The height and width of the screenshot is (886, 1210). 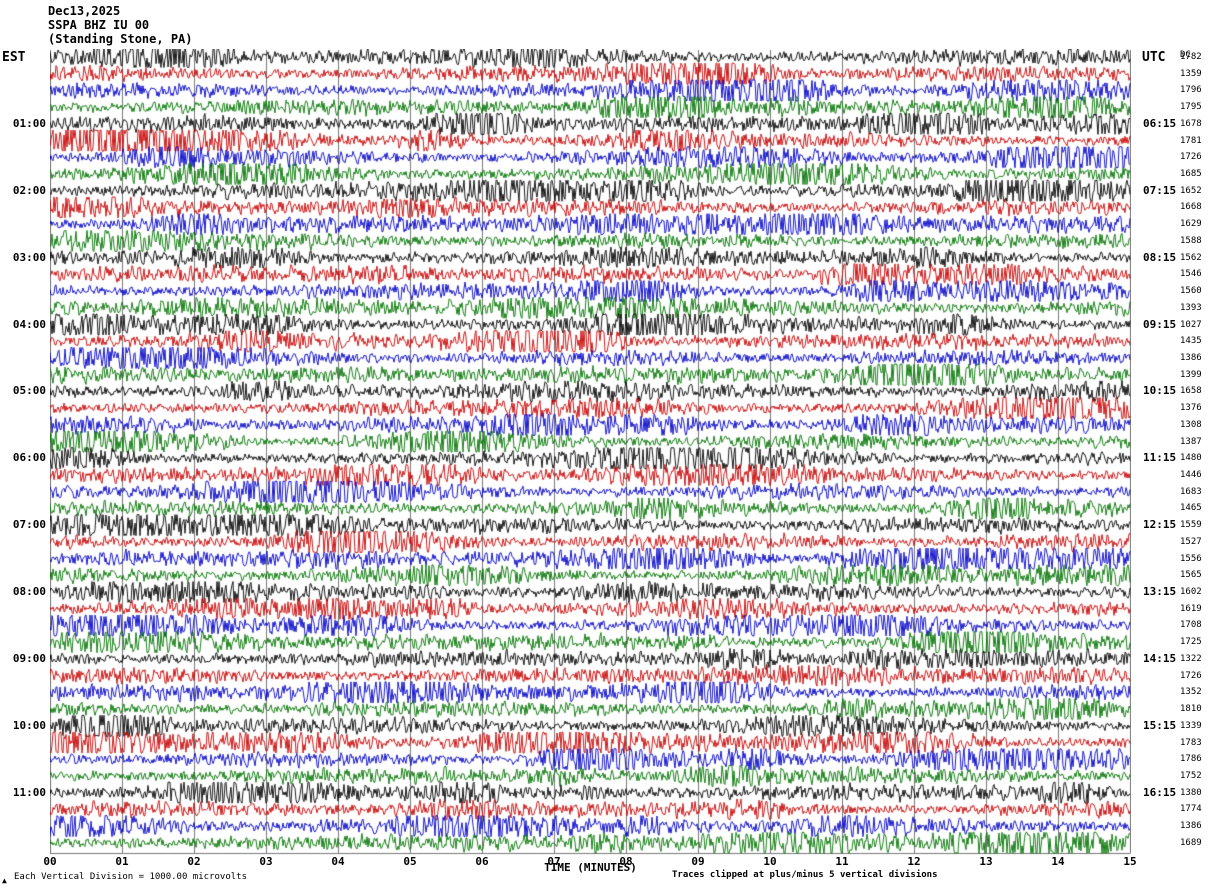 I want to click on right-hour-label: 10:15, so click(x=1160, y=391).